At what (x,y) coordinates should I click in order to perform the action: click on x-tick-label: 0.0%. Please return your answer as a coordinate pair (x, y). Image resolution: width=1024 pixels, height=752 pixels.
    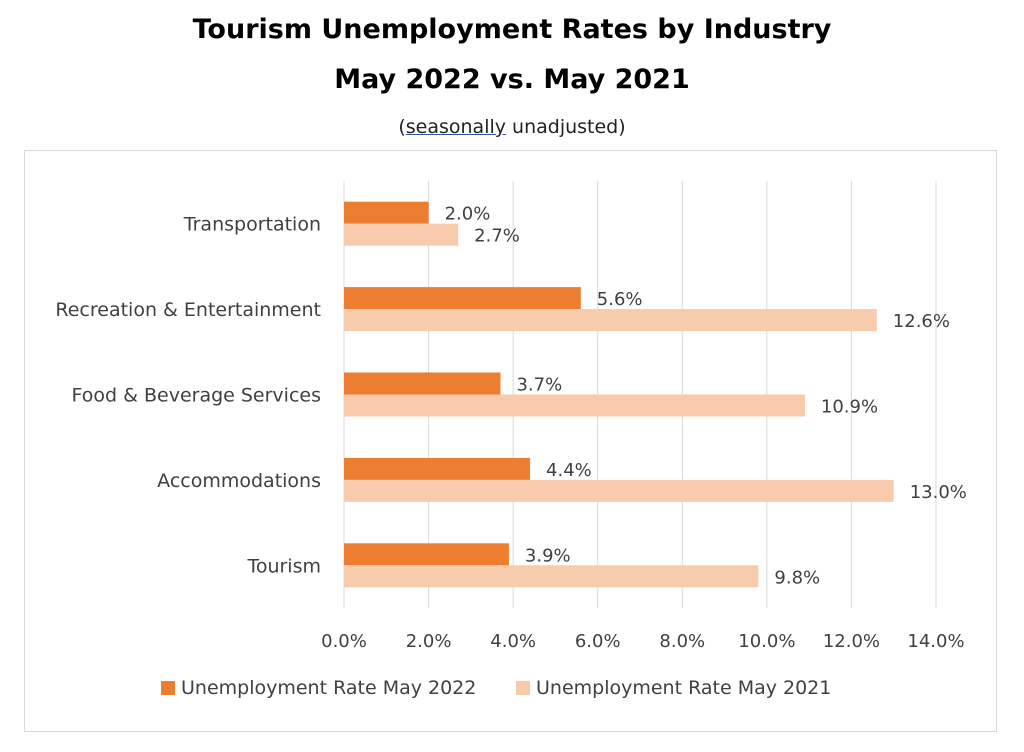
    Looking at the image, I should click on (344, 641).